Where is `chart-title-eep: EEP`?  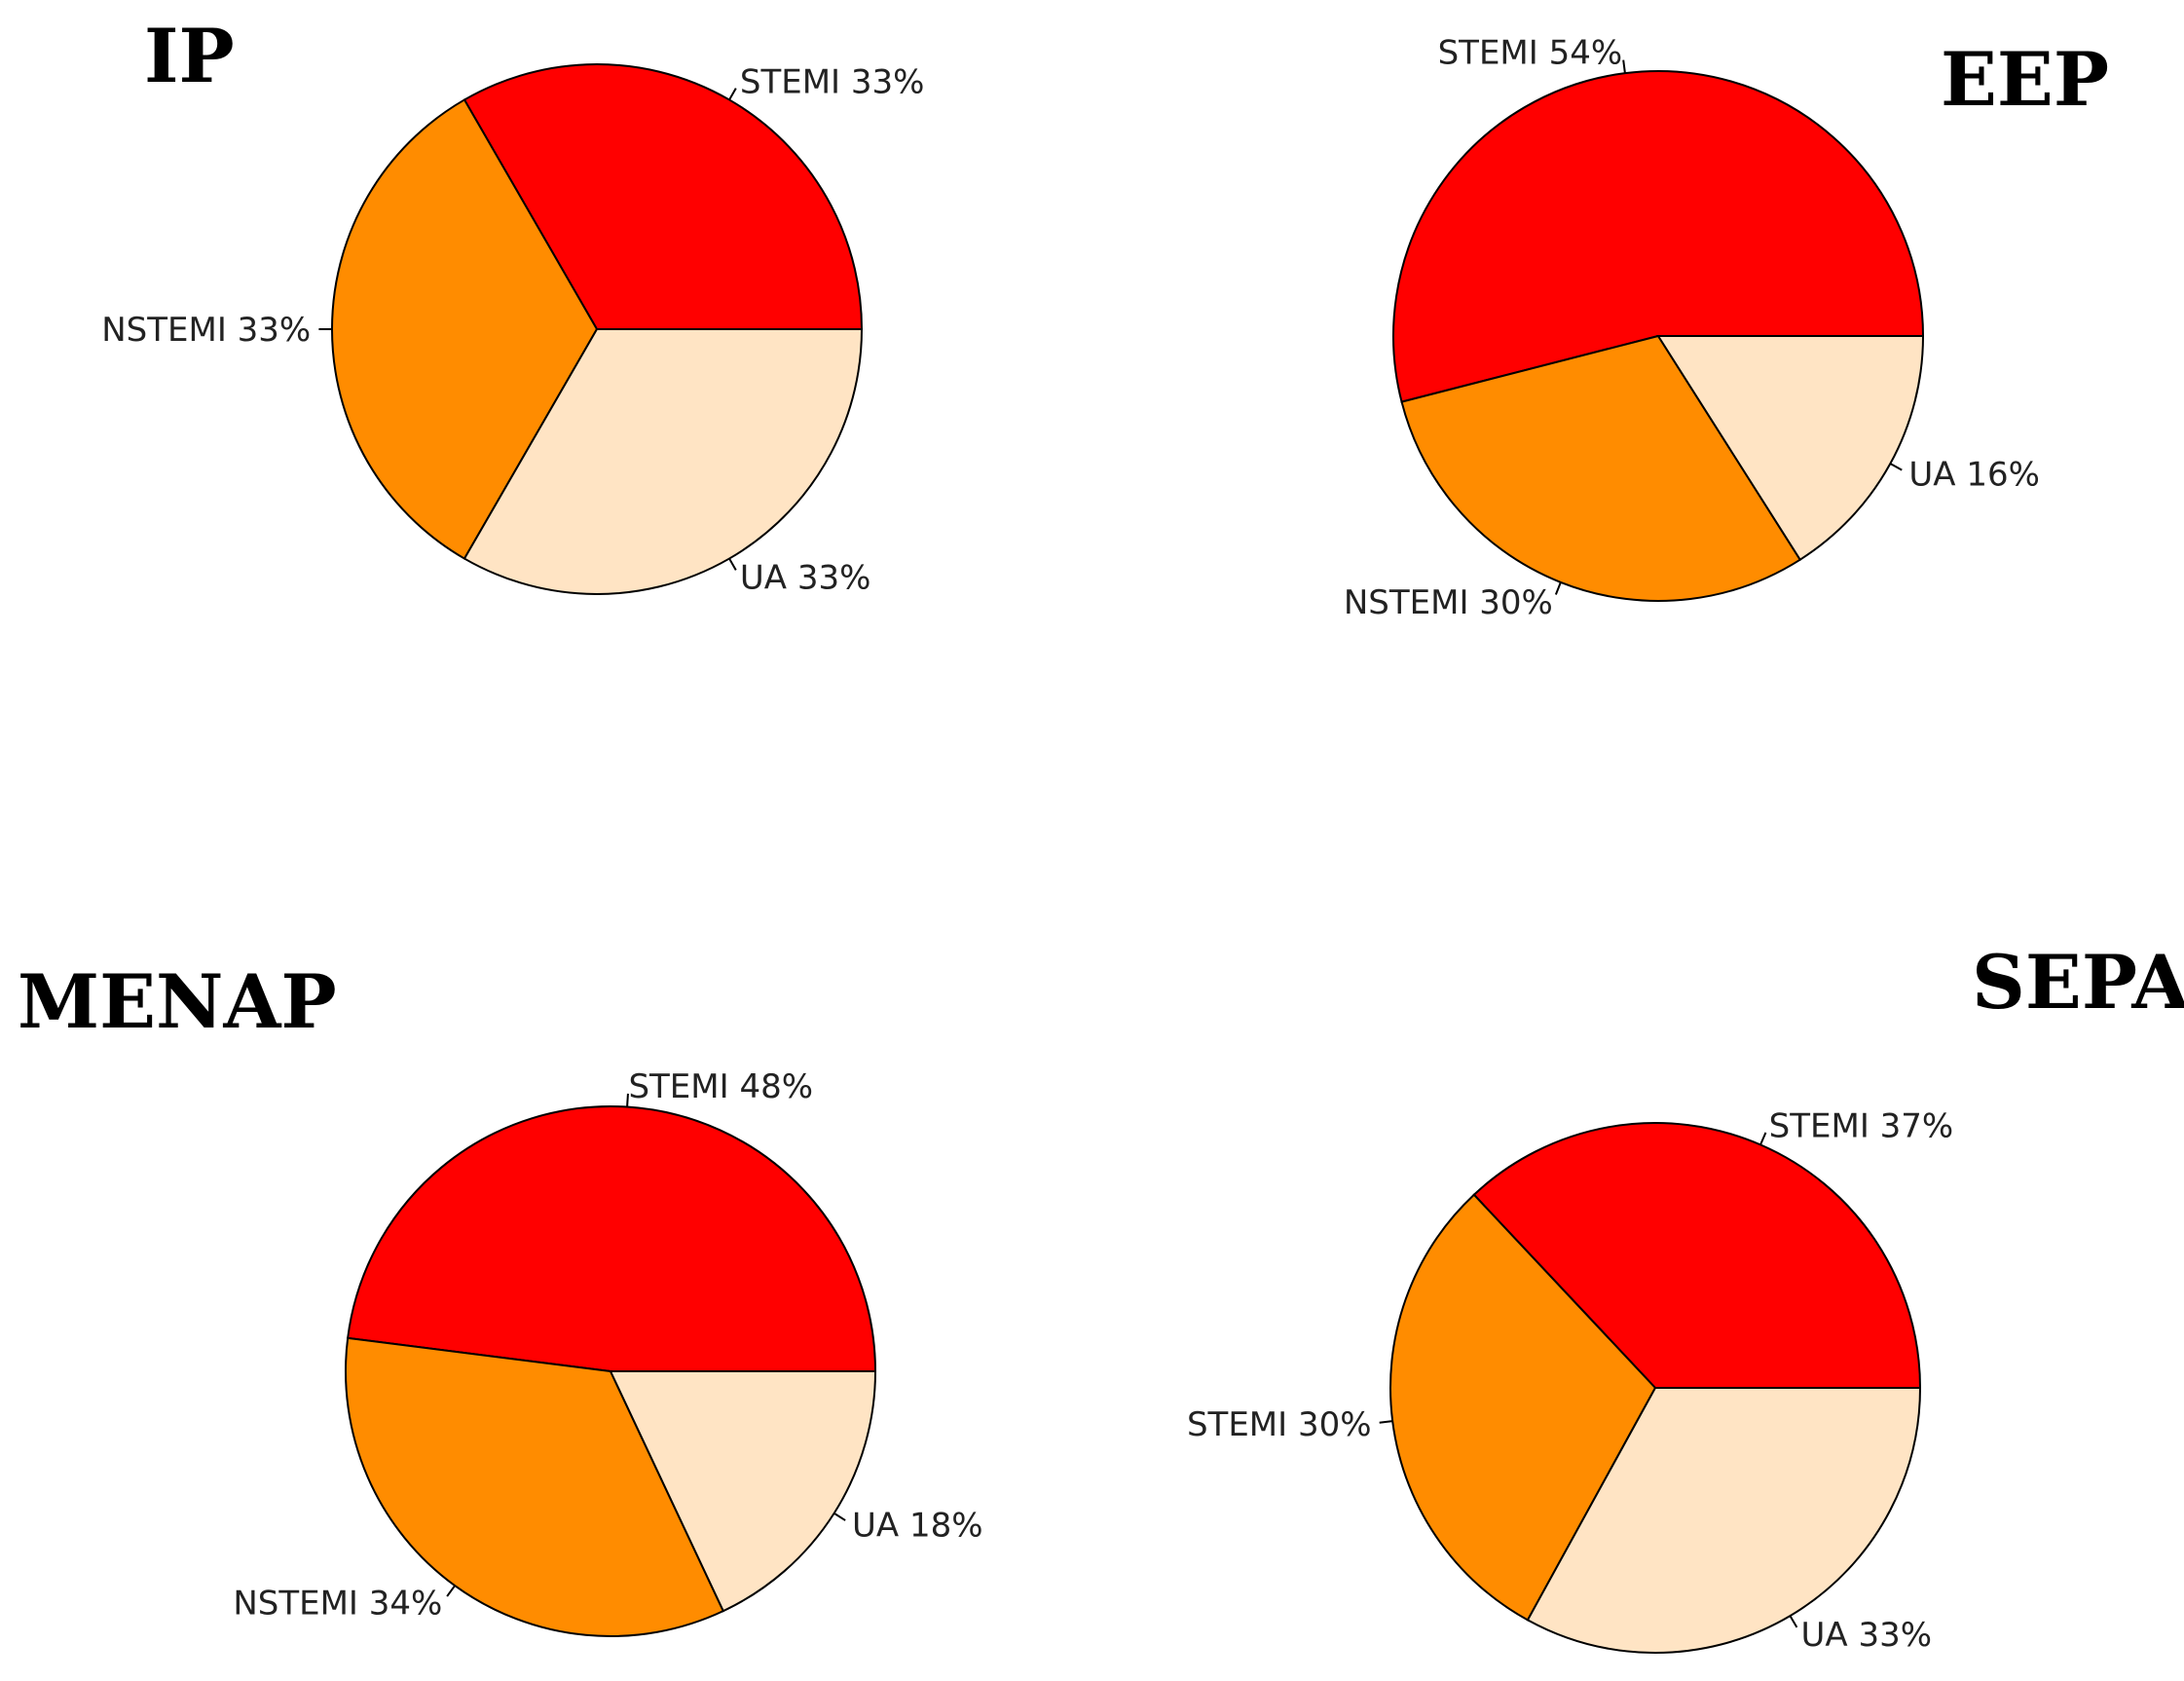
chart-title-eep: EEP is located at coordinates (2025, 80).